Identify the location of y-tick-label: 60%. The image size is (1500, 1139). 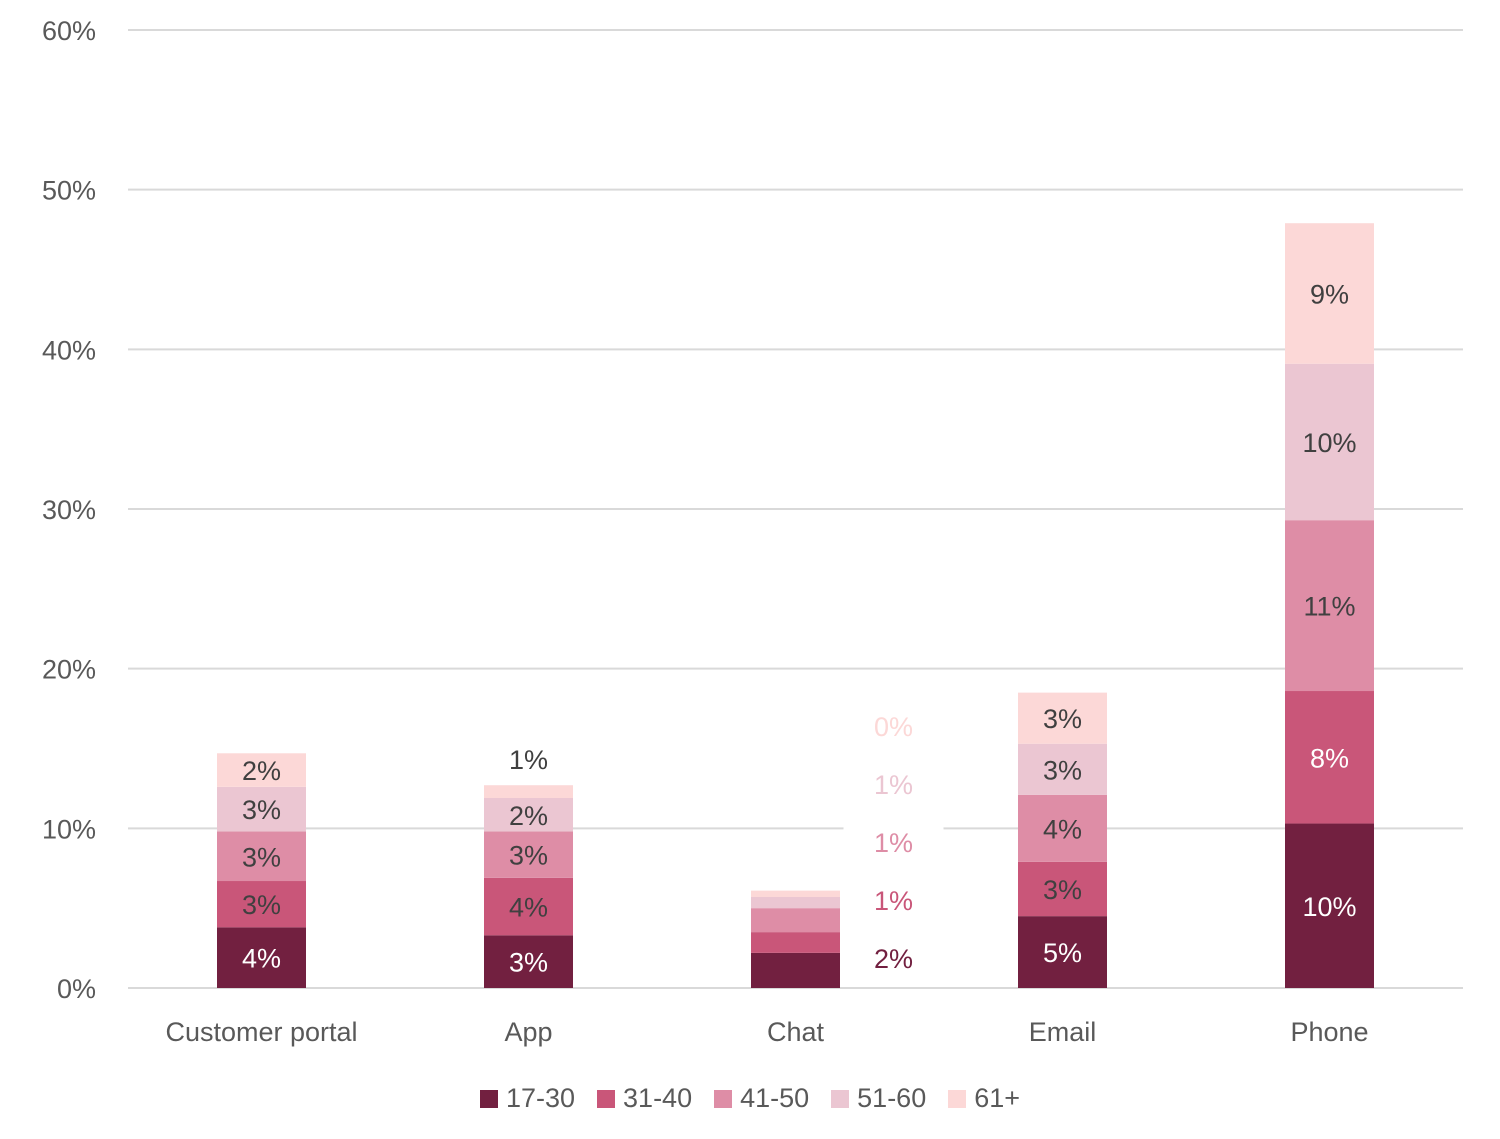
(69, 31).